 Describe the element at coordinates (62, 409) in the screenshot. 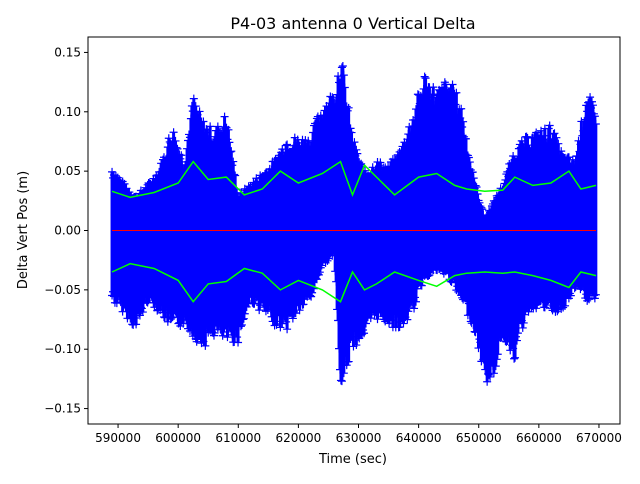

I see `y-tick-label: −0.15` at that location.